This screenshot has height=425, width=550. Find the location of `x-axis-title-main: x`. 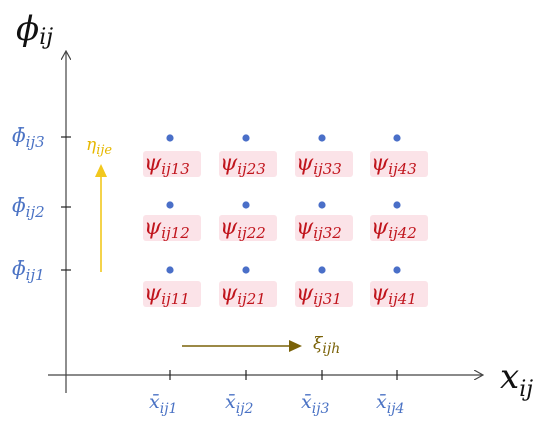

x-axis-title-main: x is located at coordinates (509, 377).